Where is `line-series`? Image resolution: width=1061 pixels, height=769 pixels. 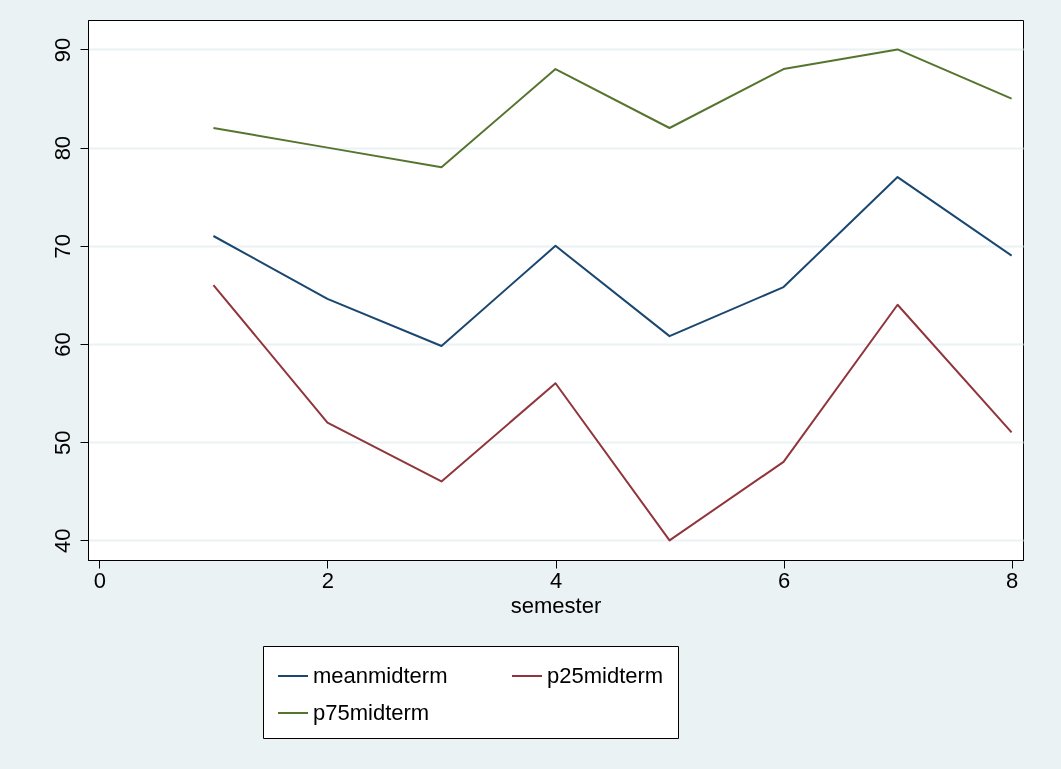
line-series is located at coordinates (612, 108).